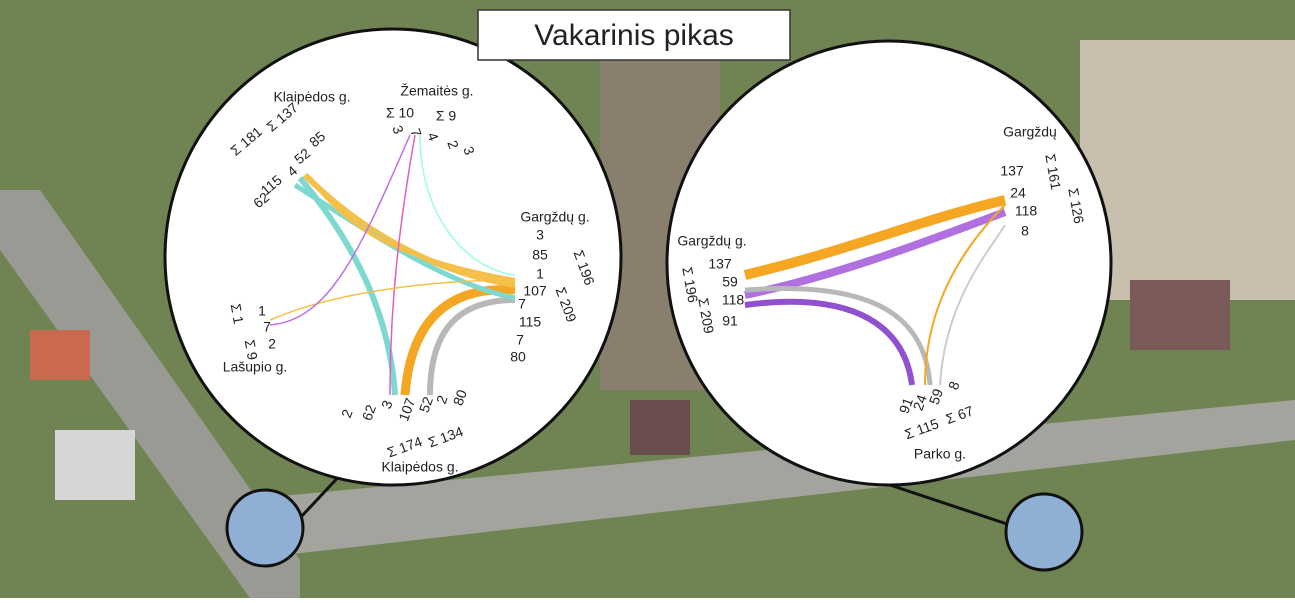 The width and height of the screenshot is (1295, 603). I want to click on street-name: Parko g., so click(940, 454).